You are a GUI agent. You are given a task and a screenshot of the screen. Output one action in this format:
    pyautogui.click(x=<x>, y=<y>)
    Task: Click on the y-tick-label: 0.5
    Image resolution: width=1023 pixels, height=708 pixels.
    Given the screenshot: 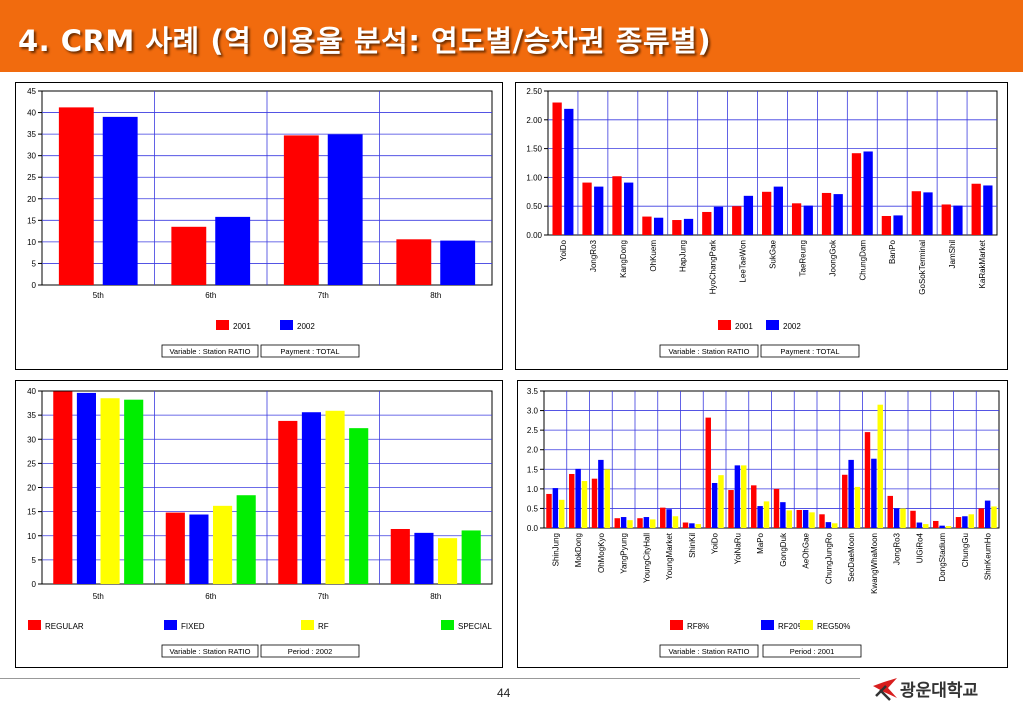 What is the action you would take?
    pyautogui.click(x=533, y=508)
    